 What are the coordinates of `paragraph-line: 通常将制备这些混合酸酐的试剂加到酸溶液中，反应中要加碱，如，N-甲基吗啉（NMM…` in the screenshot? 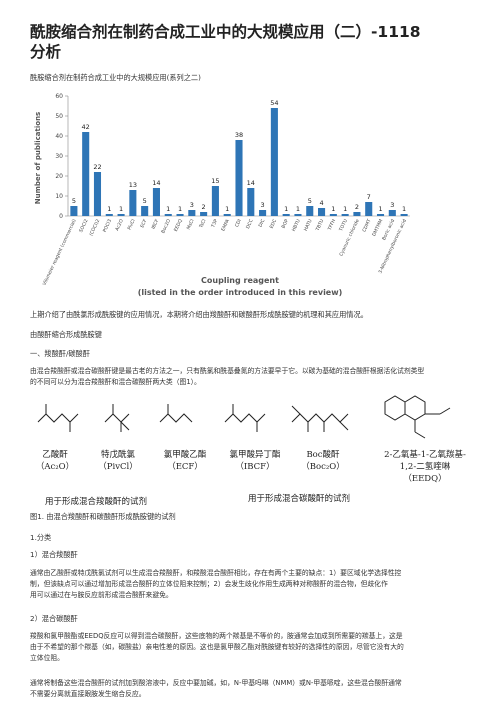 It's located at (216, 683).